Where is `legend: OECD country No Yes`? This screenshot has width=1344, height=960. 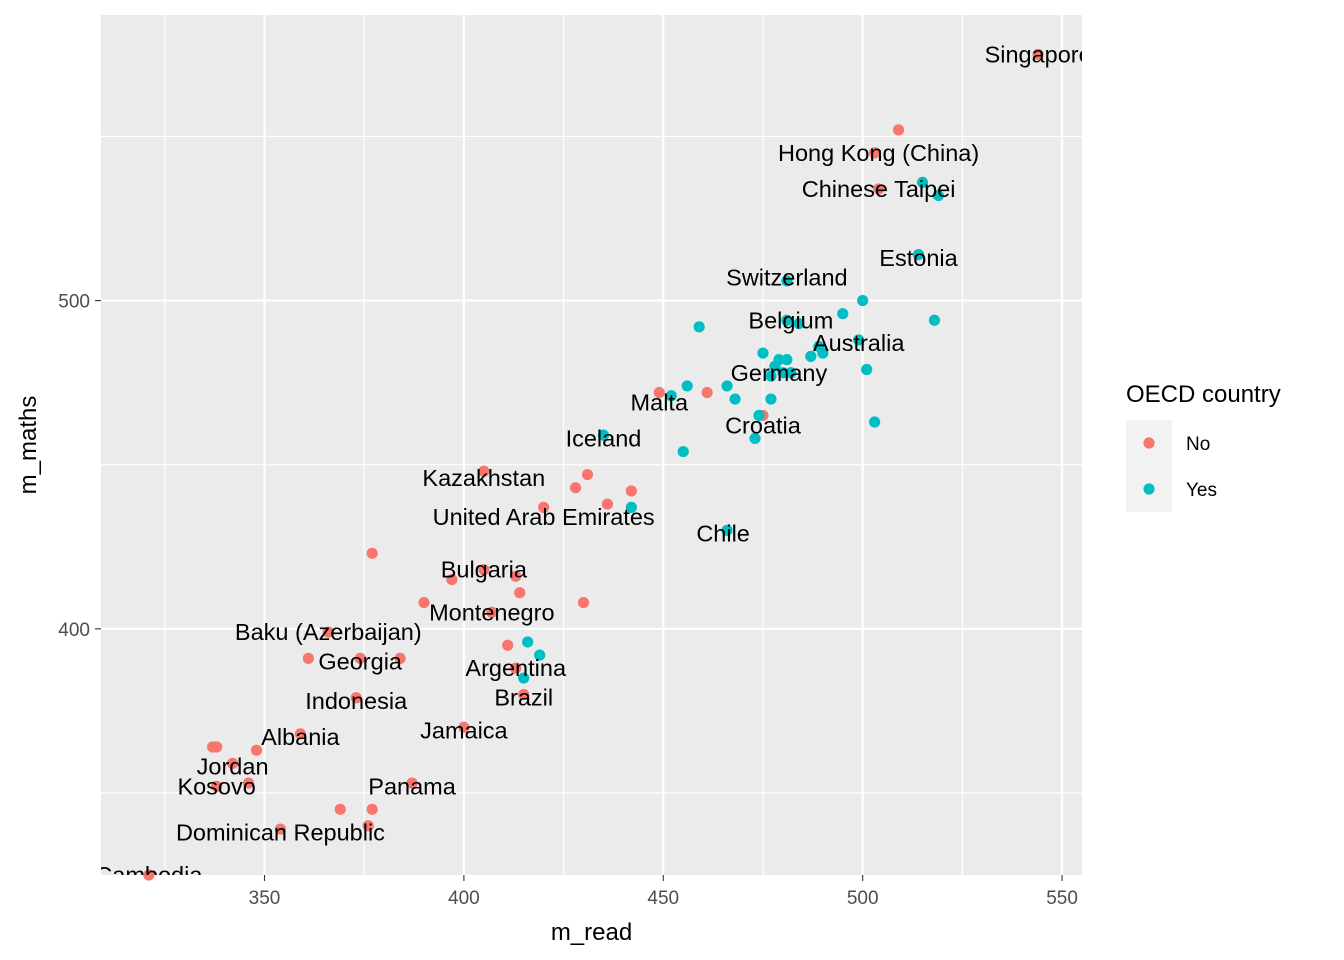
legend: OECD country No Yes is located at coordinates (1203, 446).